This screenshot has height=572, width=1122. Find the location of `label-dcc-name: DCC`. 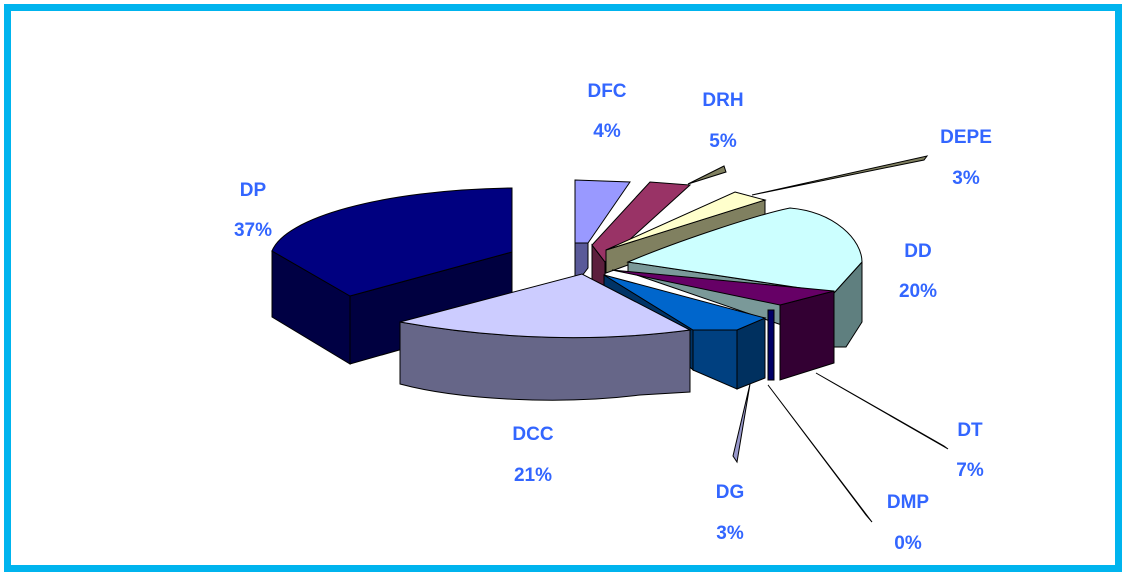

label-dcc-name: DCC is located at coordinates (532, 434).